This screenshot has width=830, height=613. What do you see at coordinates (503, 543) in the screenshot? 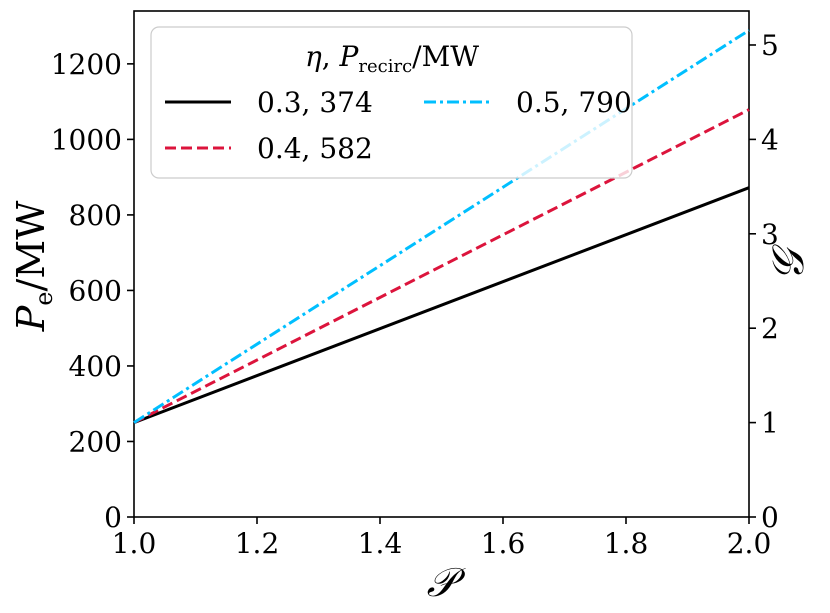
I see `x-tick-label: 1.6` at bounding box center [503, 543].